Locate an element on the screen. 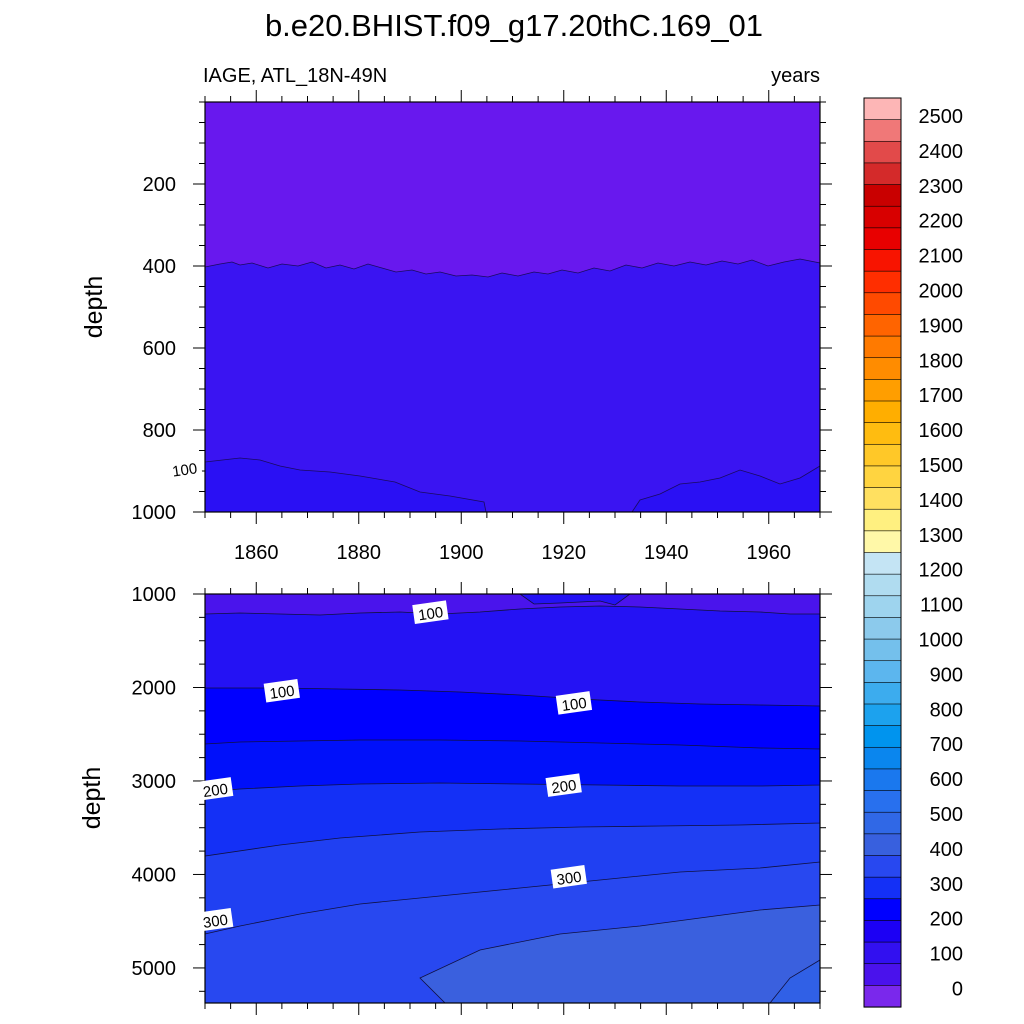 This screenshot has height=1024, width=1024. y-tick-label: 200 is located at coordinates (159, 185).